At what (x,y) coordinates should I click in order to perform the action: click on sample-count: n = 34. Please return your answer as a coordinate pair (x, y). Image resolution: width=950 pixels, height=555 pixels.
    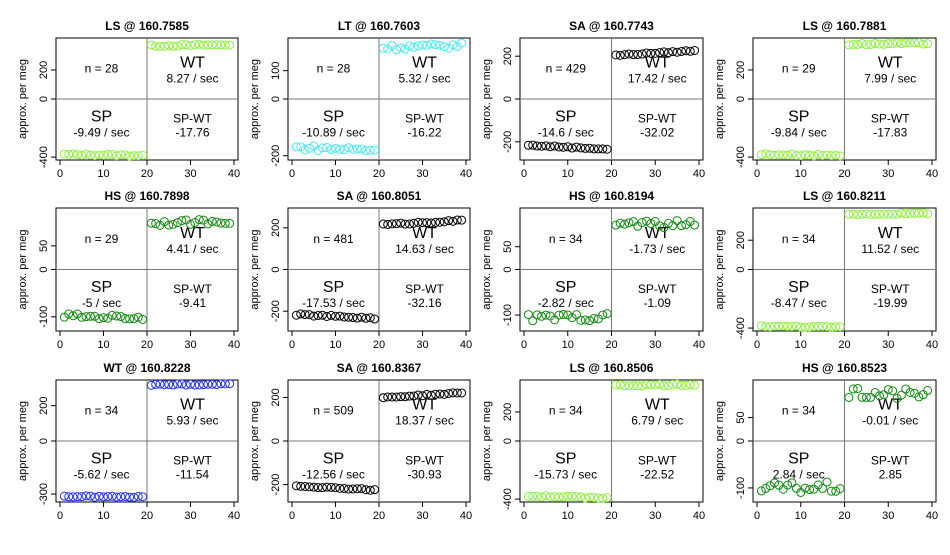
    Looking at the image, I should click on (566, 411).